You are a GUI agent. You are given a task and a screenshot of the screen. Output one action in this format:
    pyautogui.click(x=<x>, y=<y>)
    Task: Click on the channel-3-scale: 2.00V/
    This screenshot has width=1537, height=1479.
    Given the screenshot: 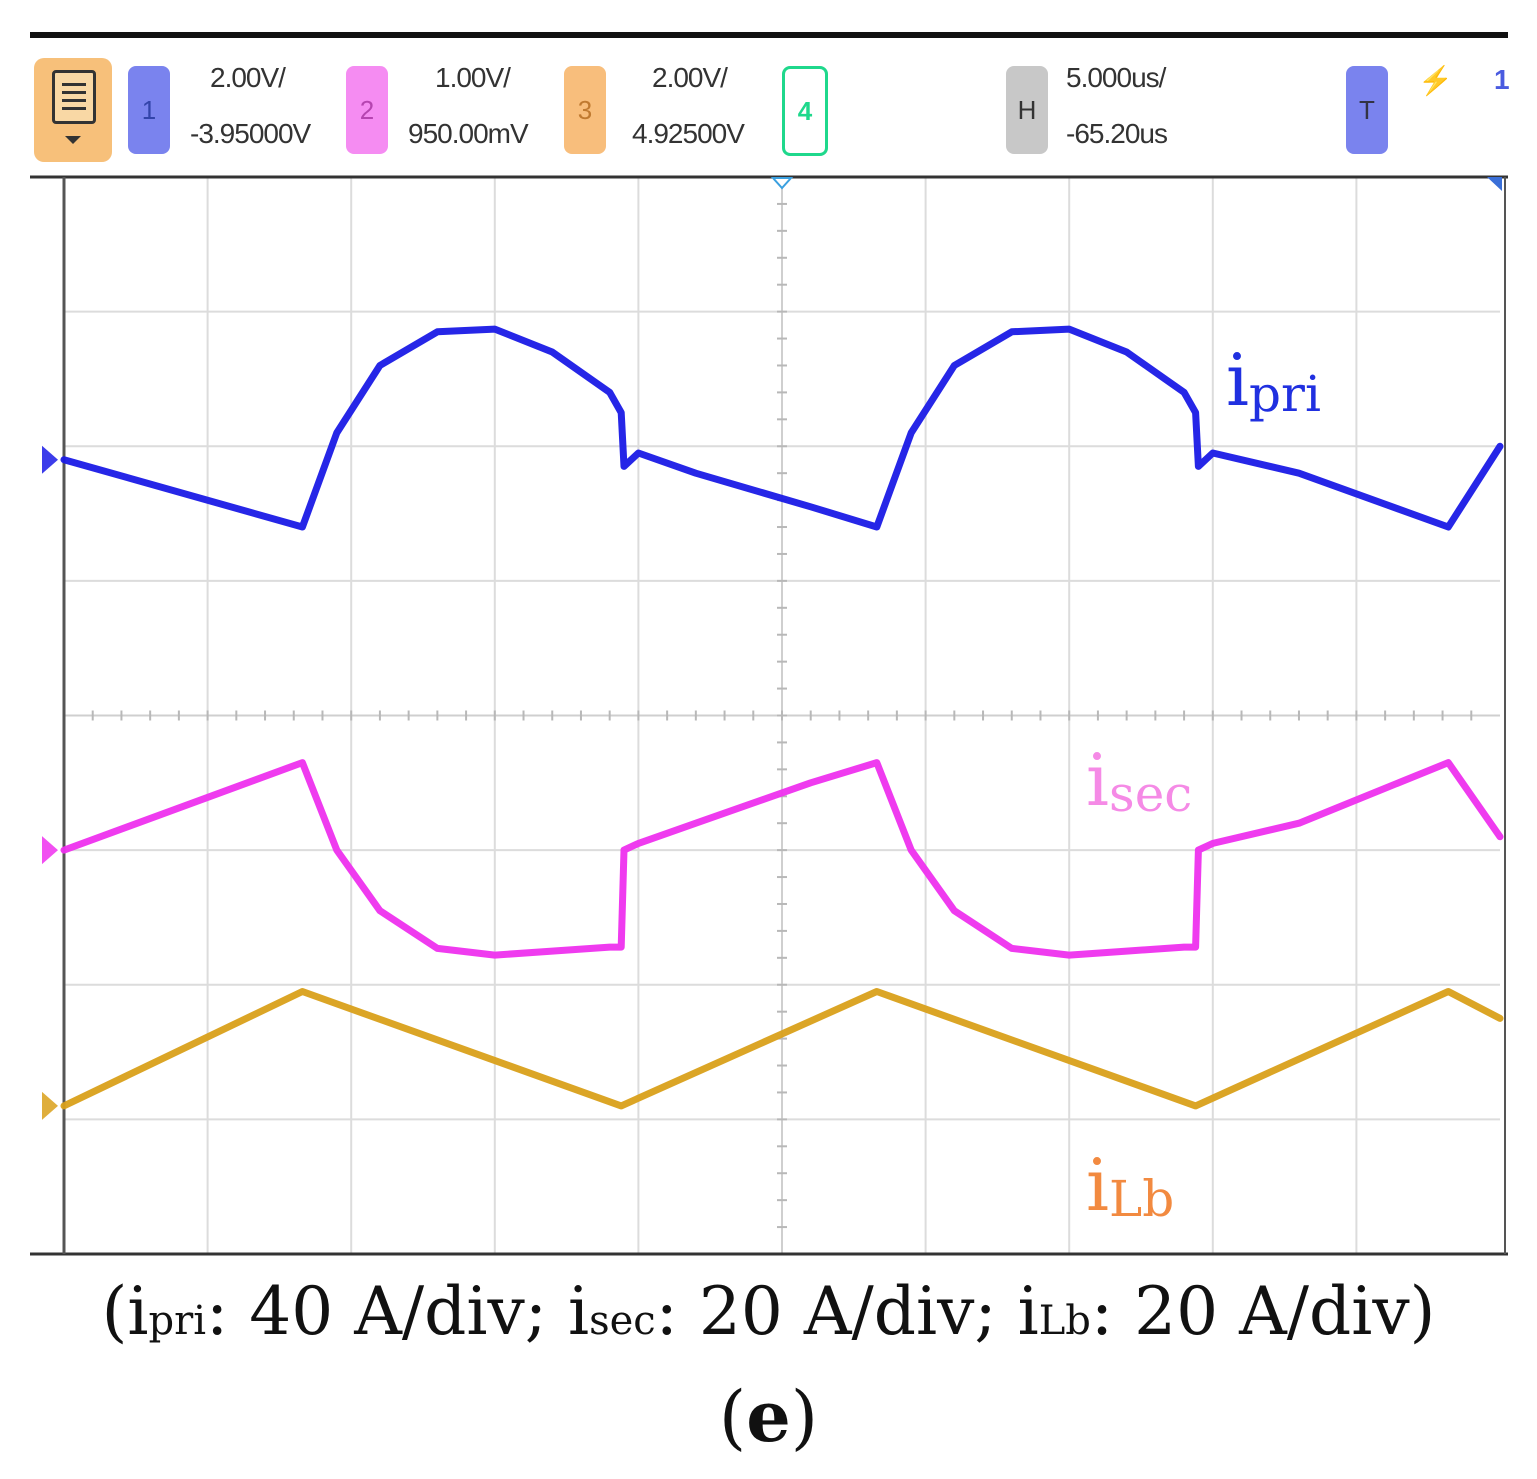 What is the action you would take?
    pyautogui.click(x=690, y=77)
    